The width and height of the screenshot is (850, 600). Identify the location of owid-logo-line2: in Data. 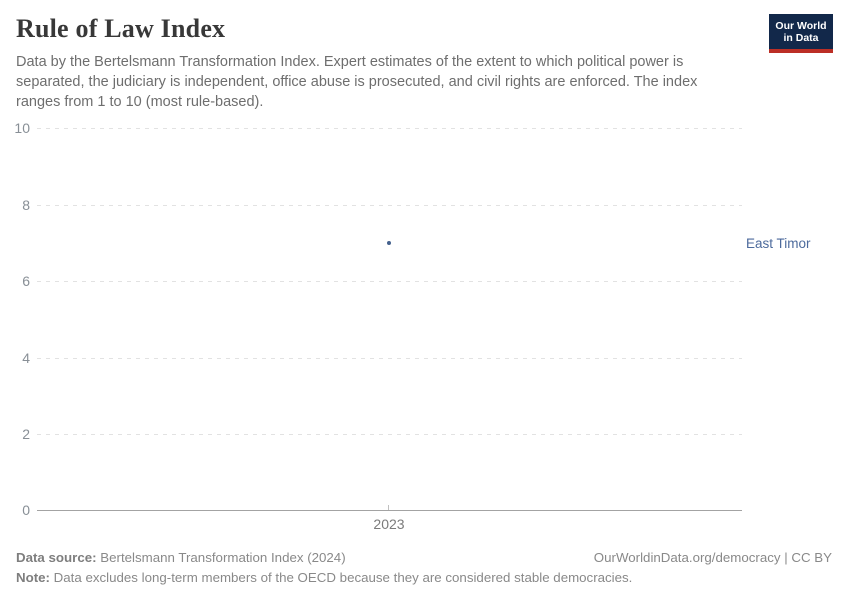
(801, 37).